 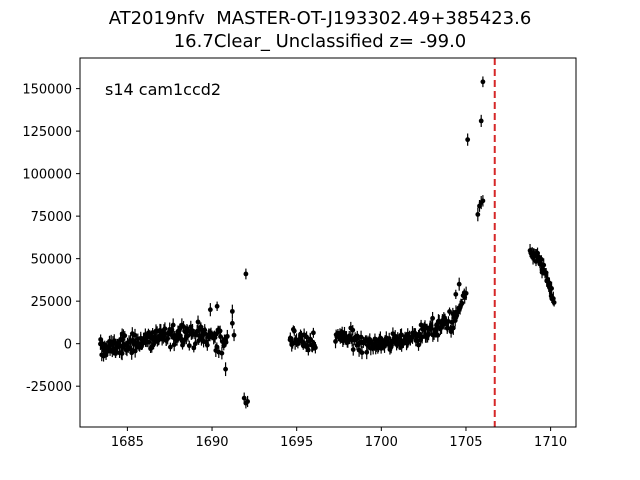 I want to click on y-tick-label: 0, so click(x=68, y=345).